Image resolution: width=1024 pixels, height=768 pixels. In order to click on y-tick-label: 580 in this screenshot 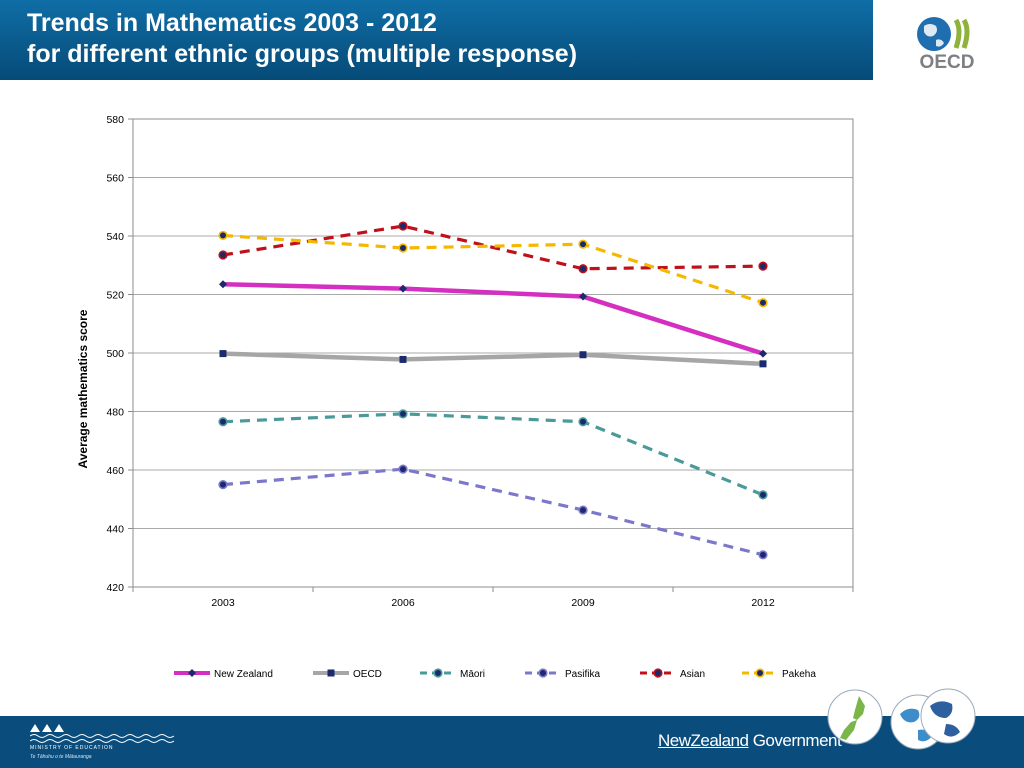, I will do `click(115, 120)`.